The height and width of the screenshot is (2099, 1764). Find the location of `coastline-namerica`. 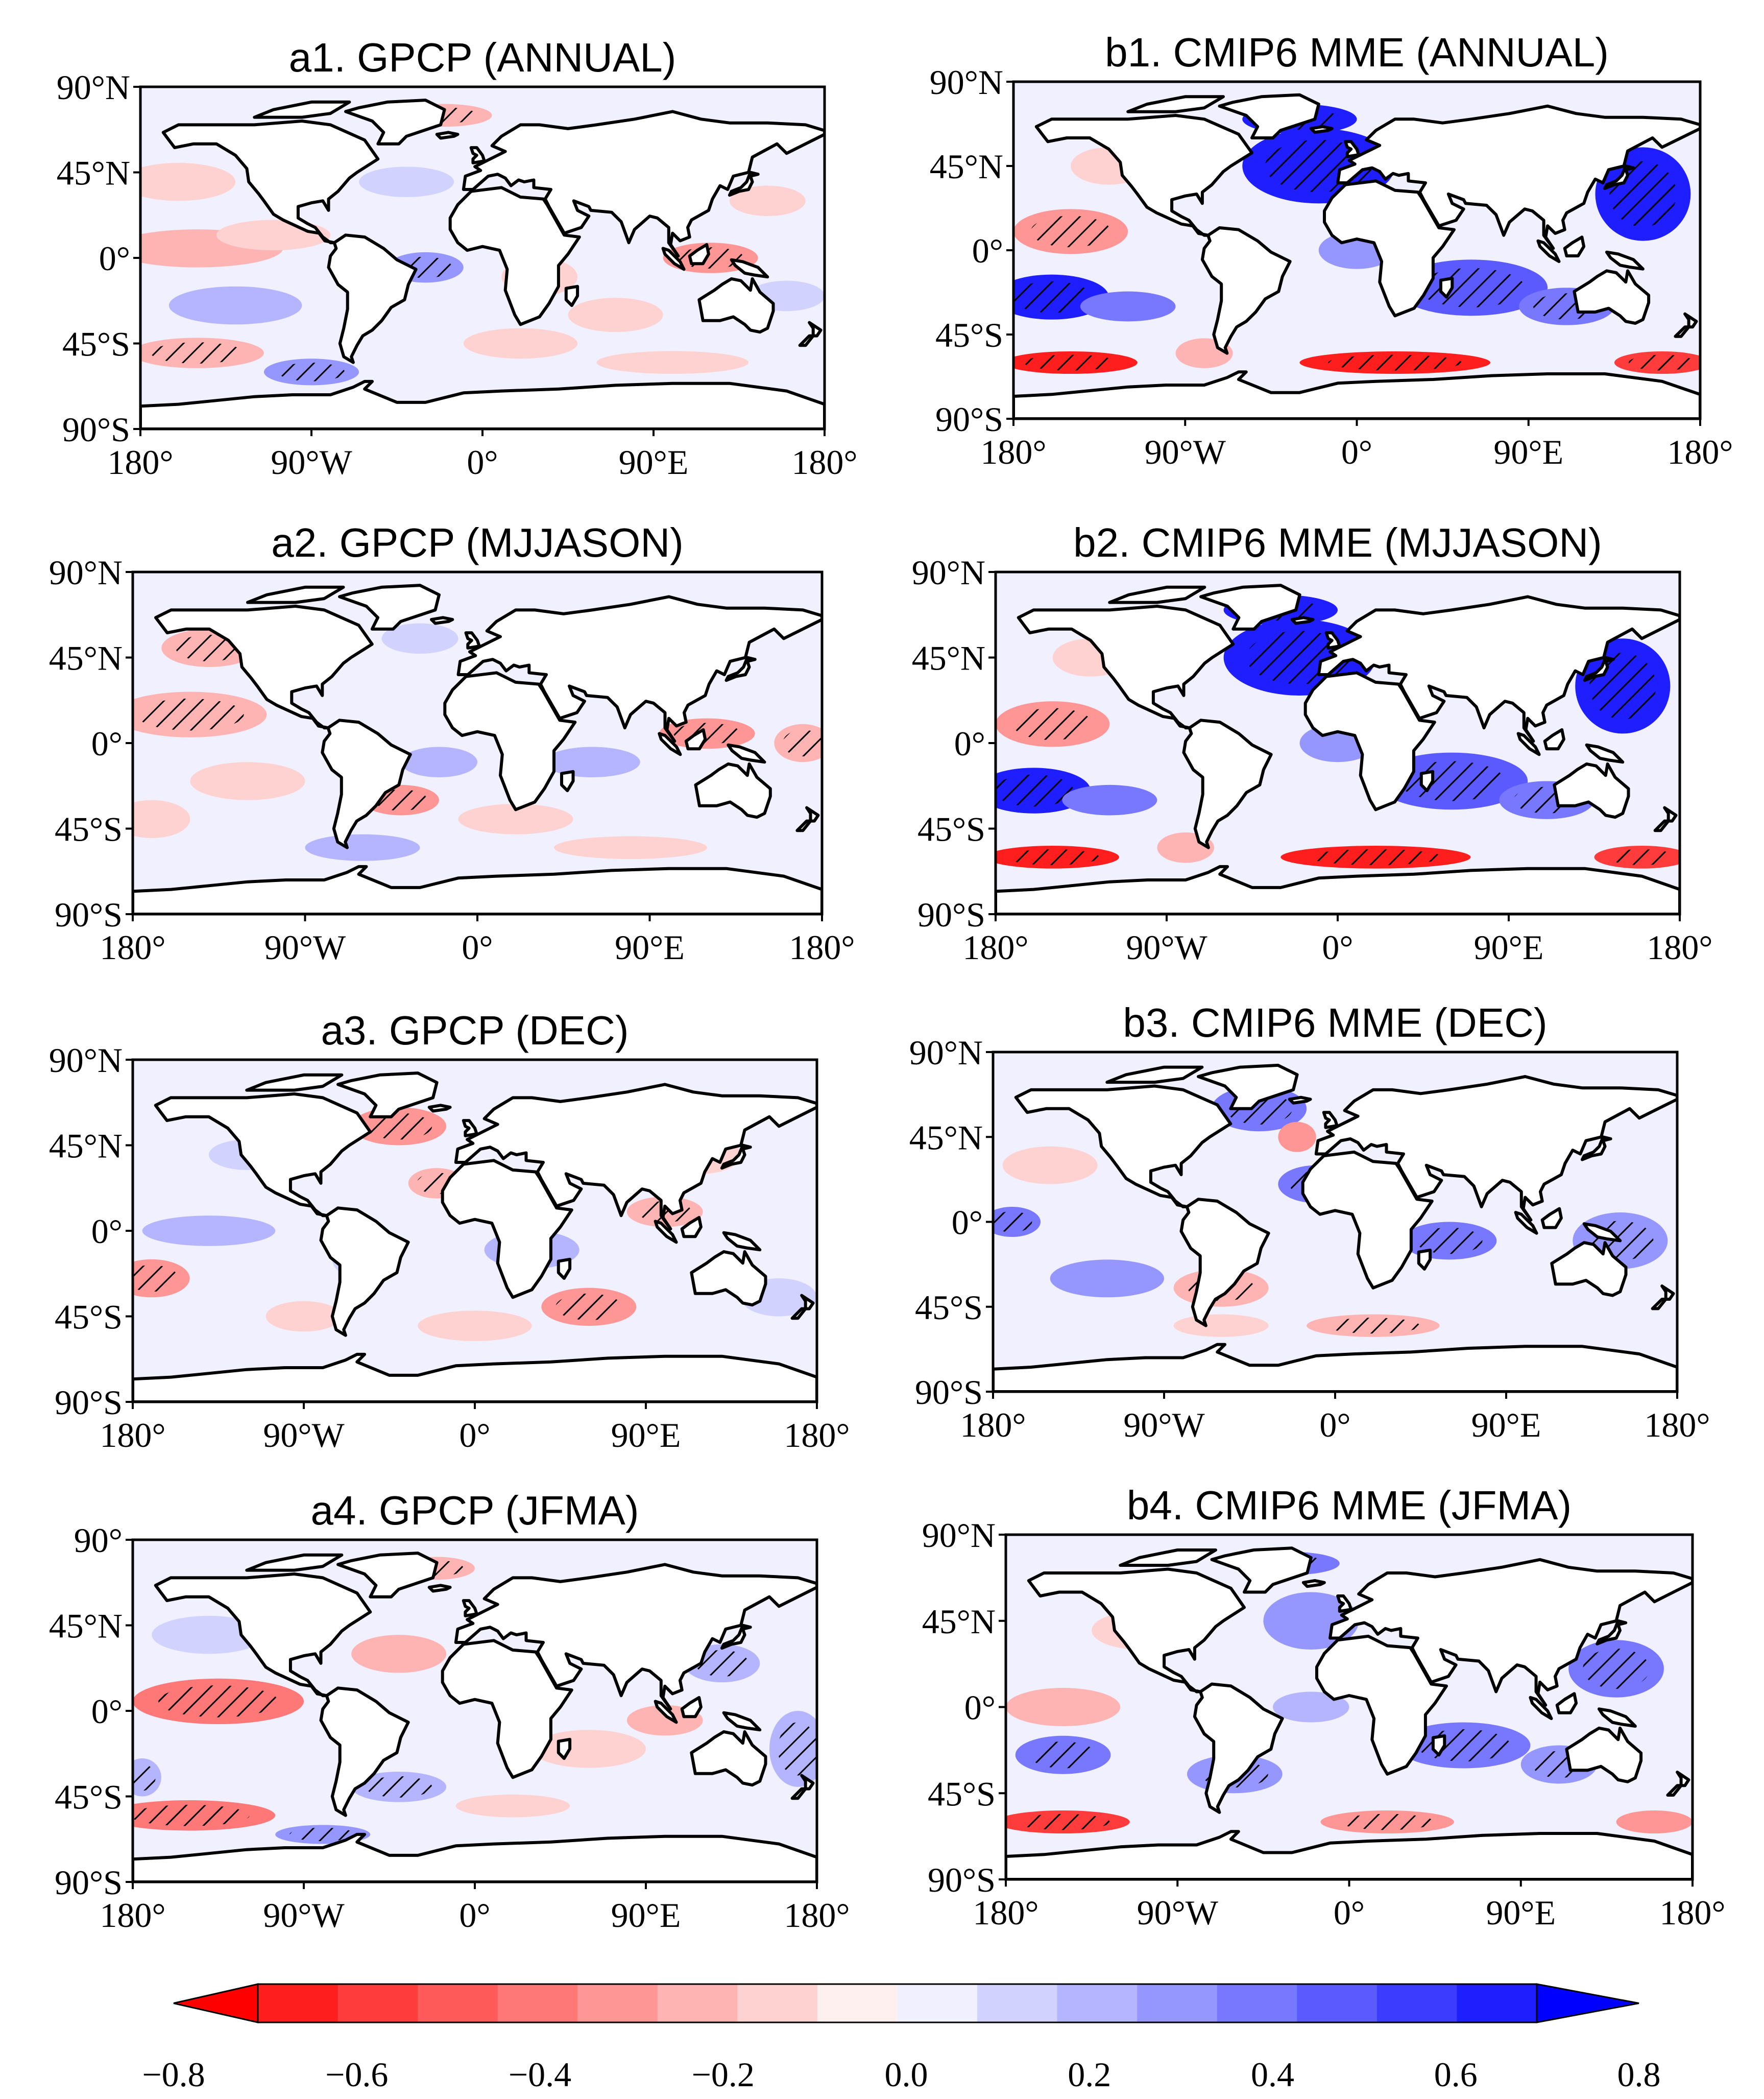

coastline-namerica is located at coordinates (270, 182).